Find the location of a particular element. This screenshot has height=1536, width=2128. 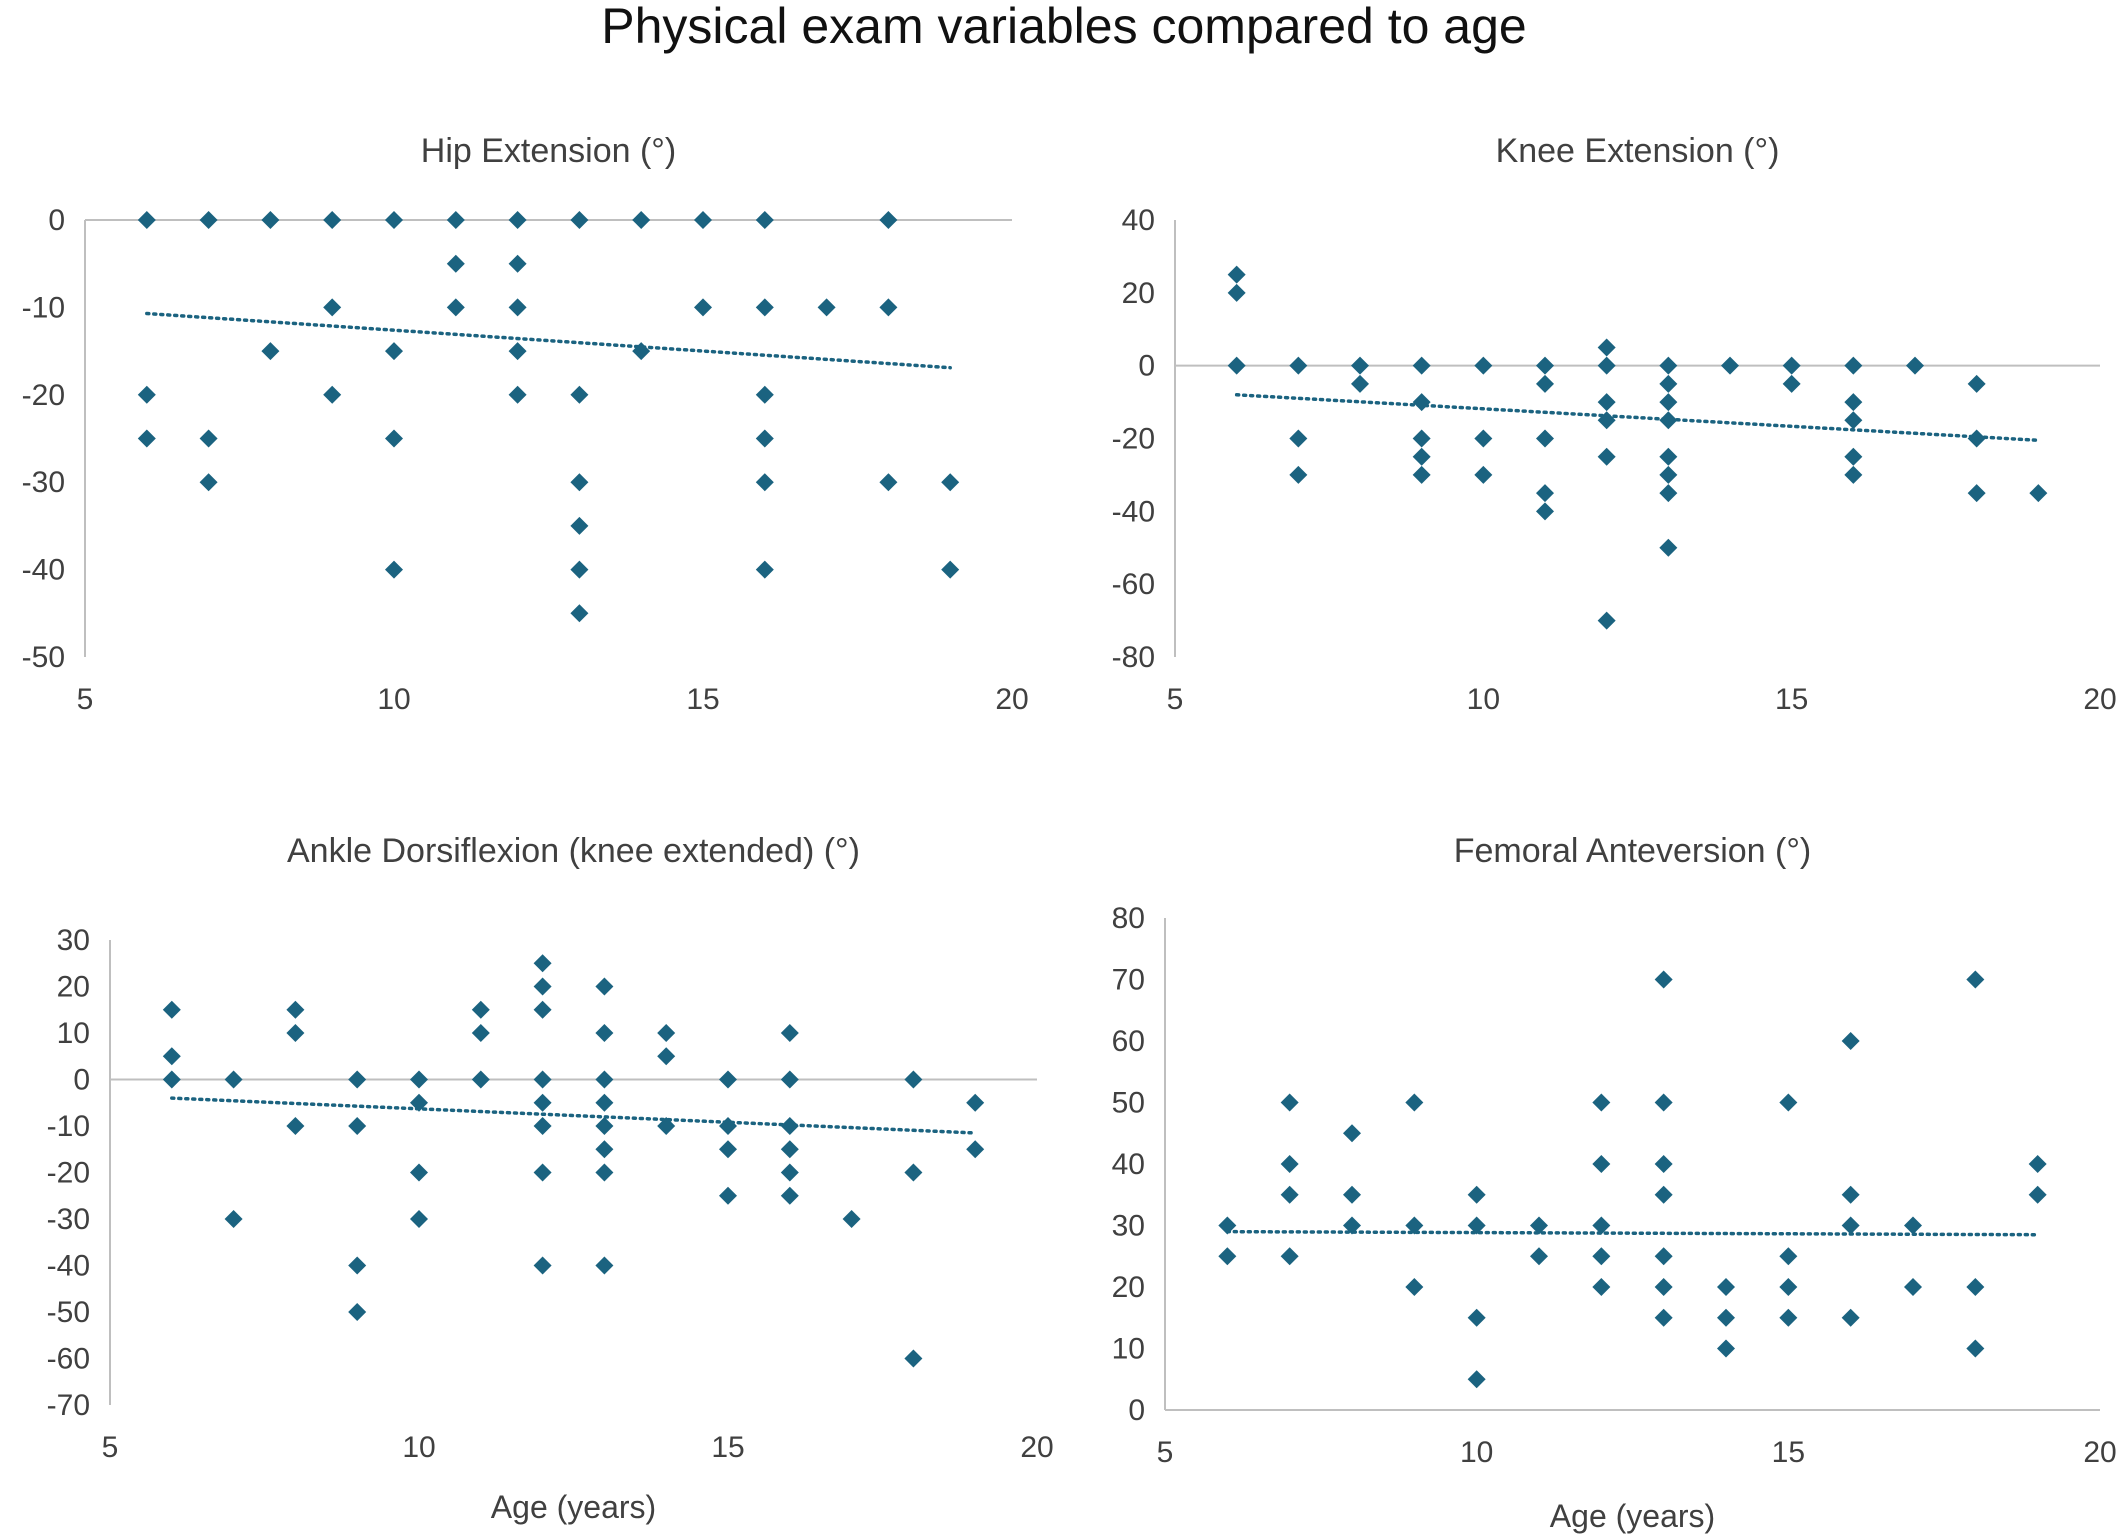

y-tick-label: 30 is located at coordinates (1128, 1226).